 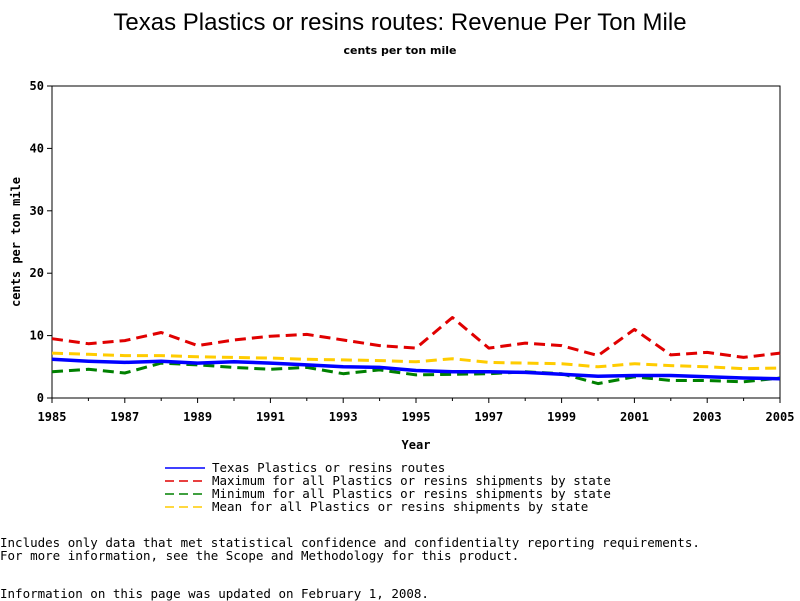 I want to click on y-tick-label: 20, so click(x=37, y=273).